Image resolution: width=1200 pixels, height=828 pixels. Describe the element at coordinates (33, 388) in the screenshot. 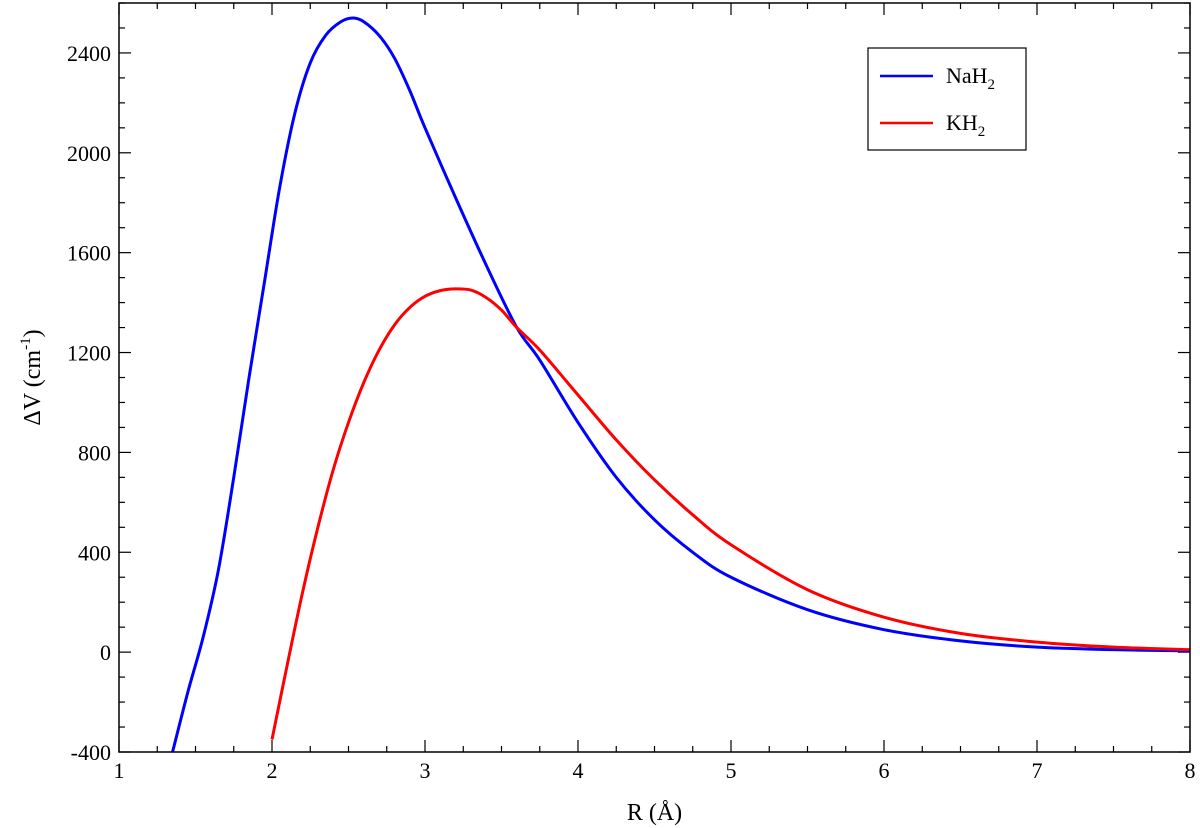

I see `y-axis-title-main: ΔV (cm` at that location.